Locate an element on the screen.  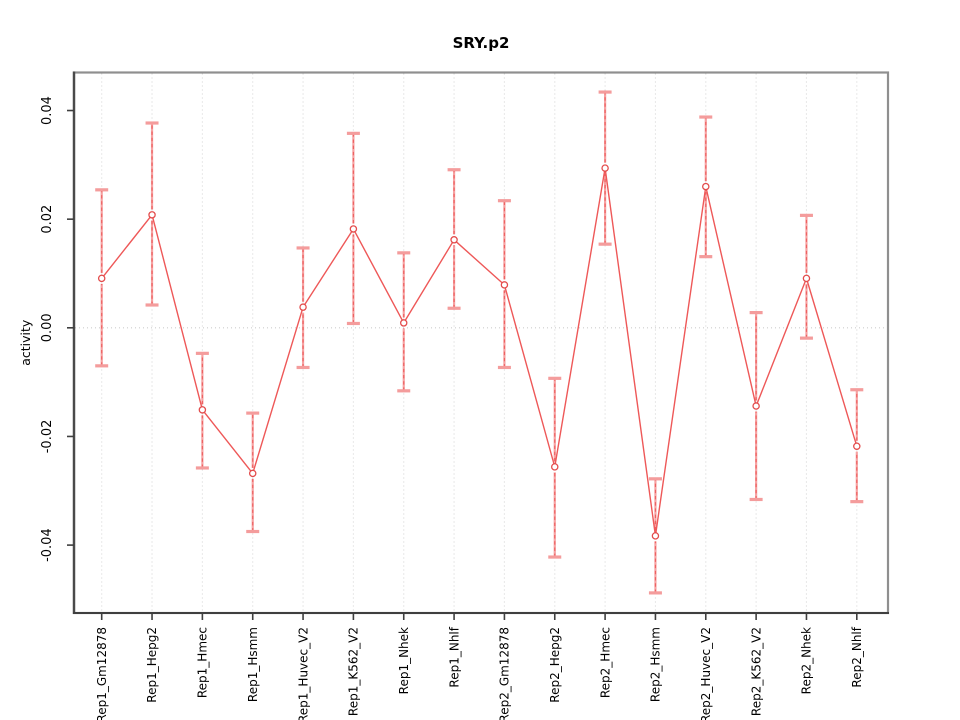
x-tick-label-3: Rep1_Hsmm is located at coordinates (253, 664).